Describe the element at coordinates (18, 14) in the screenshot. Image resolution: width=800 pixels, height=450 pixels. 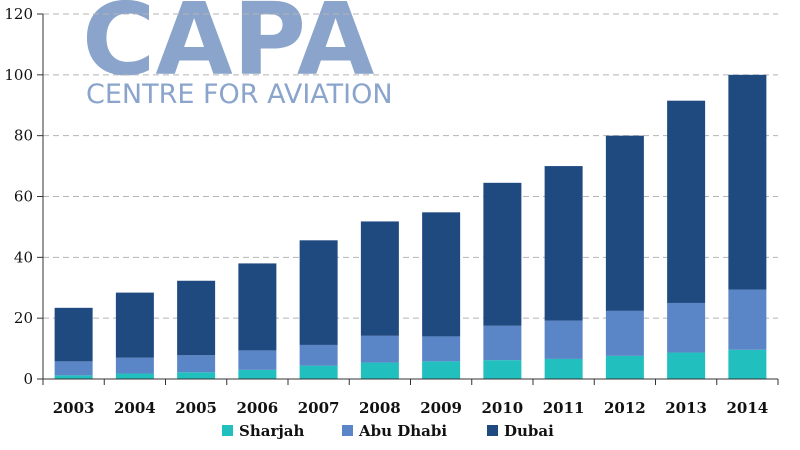
I see `y-tick-label: 120` at that location.